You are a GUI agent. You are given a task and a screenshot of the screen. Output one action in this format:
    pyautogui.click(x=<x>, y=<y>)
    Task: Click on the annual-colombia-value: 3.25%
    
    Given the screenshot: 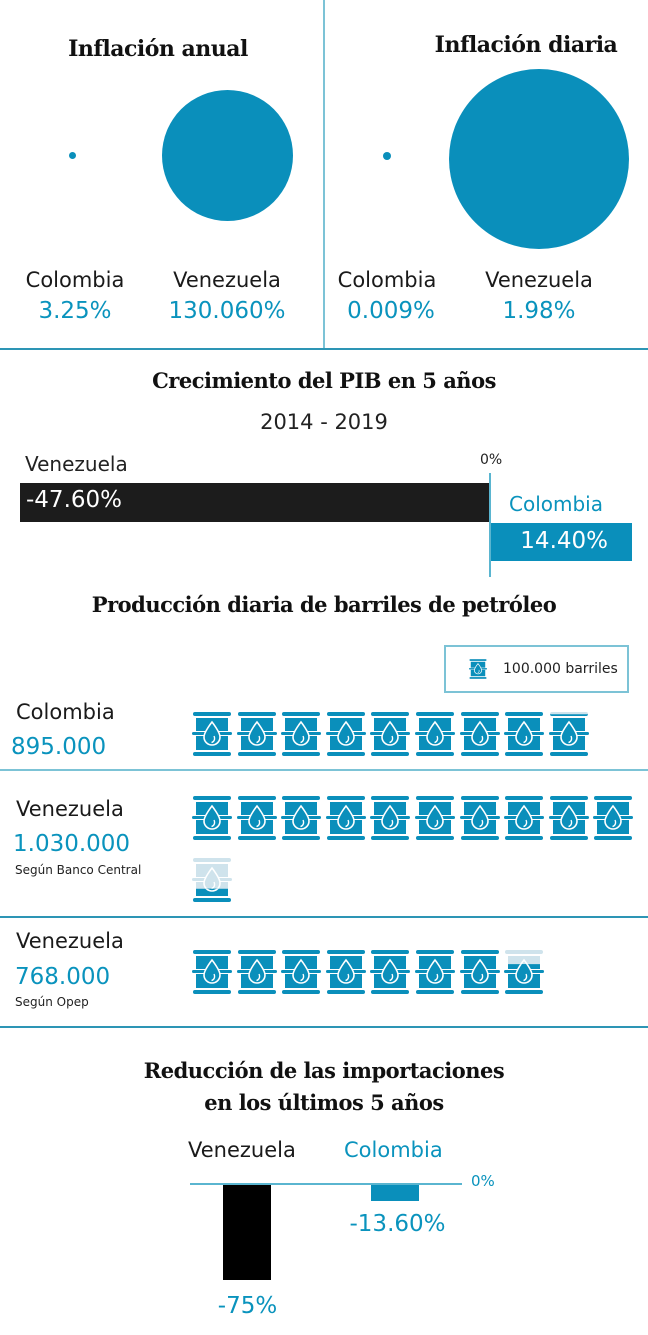 What is the action you would take?
    pyautogui.click(x=75, y=311)
    